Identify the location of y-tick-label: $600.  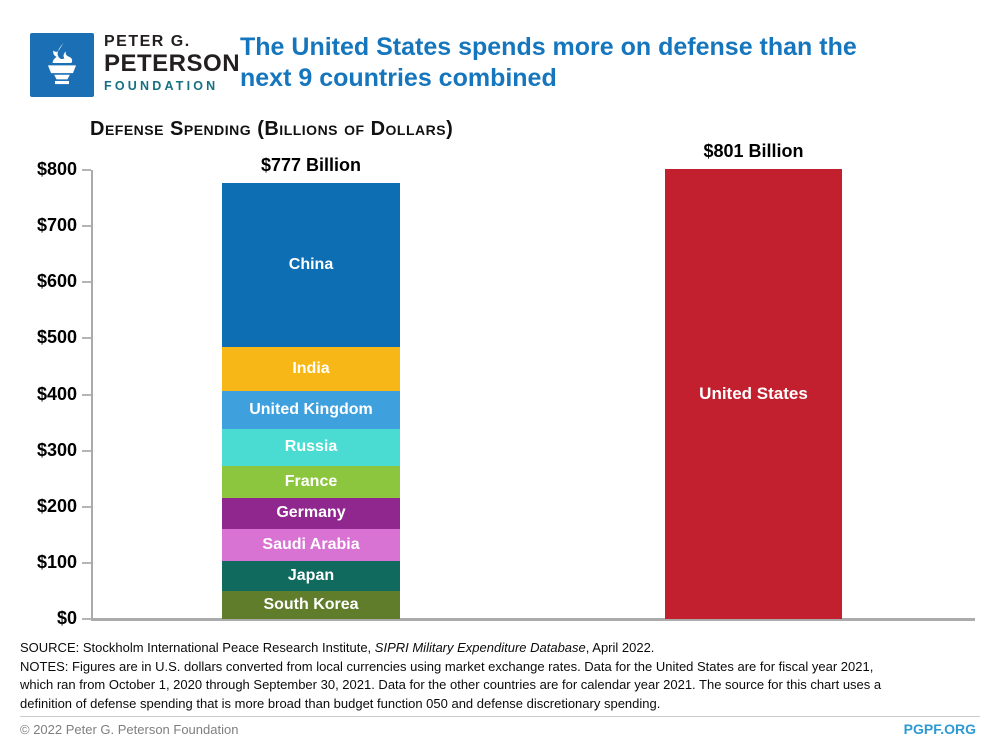
(56, 281).